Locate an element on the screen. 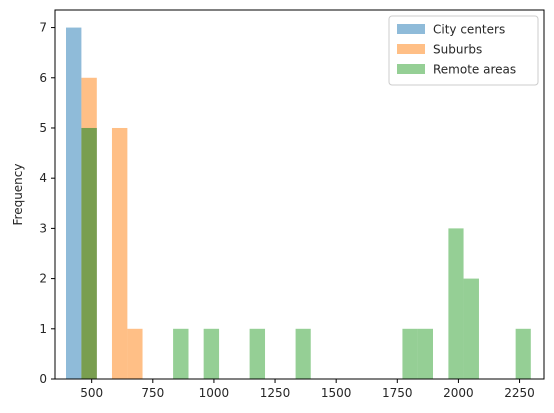 This screenshot has height=413, width=554. bar-series2-bin5 is located at coordinates (410, 353).